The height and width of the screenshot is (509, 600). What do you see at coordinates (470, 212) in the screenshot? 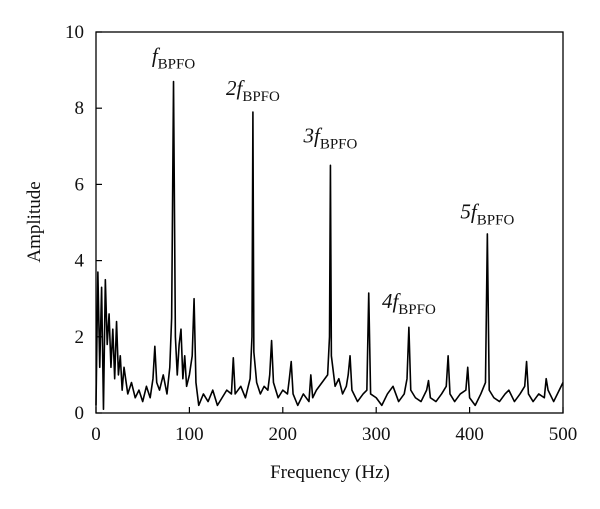
I see `annotation-label: 5f` at bounding box center [470, 212].